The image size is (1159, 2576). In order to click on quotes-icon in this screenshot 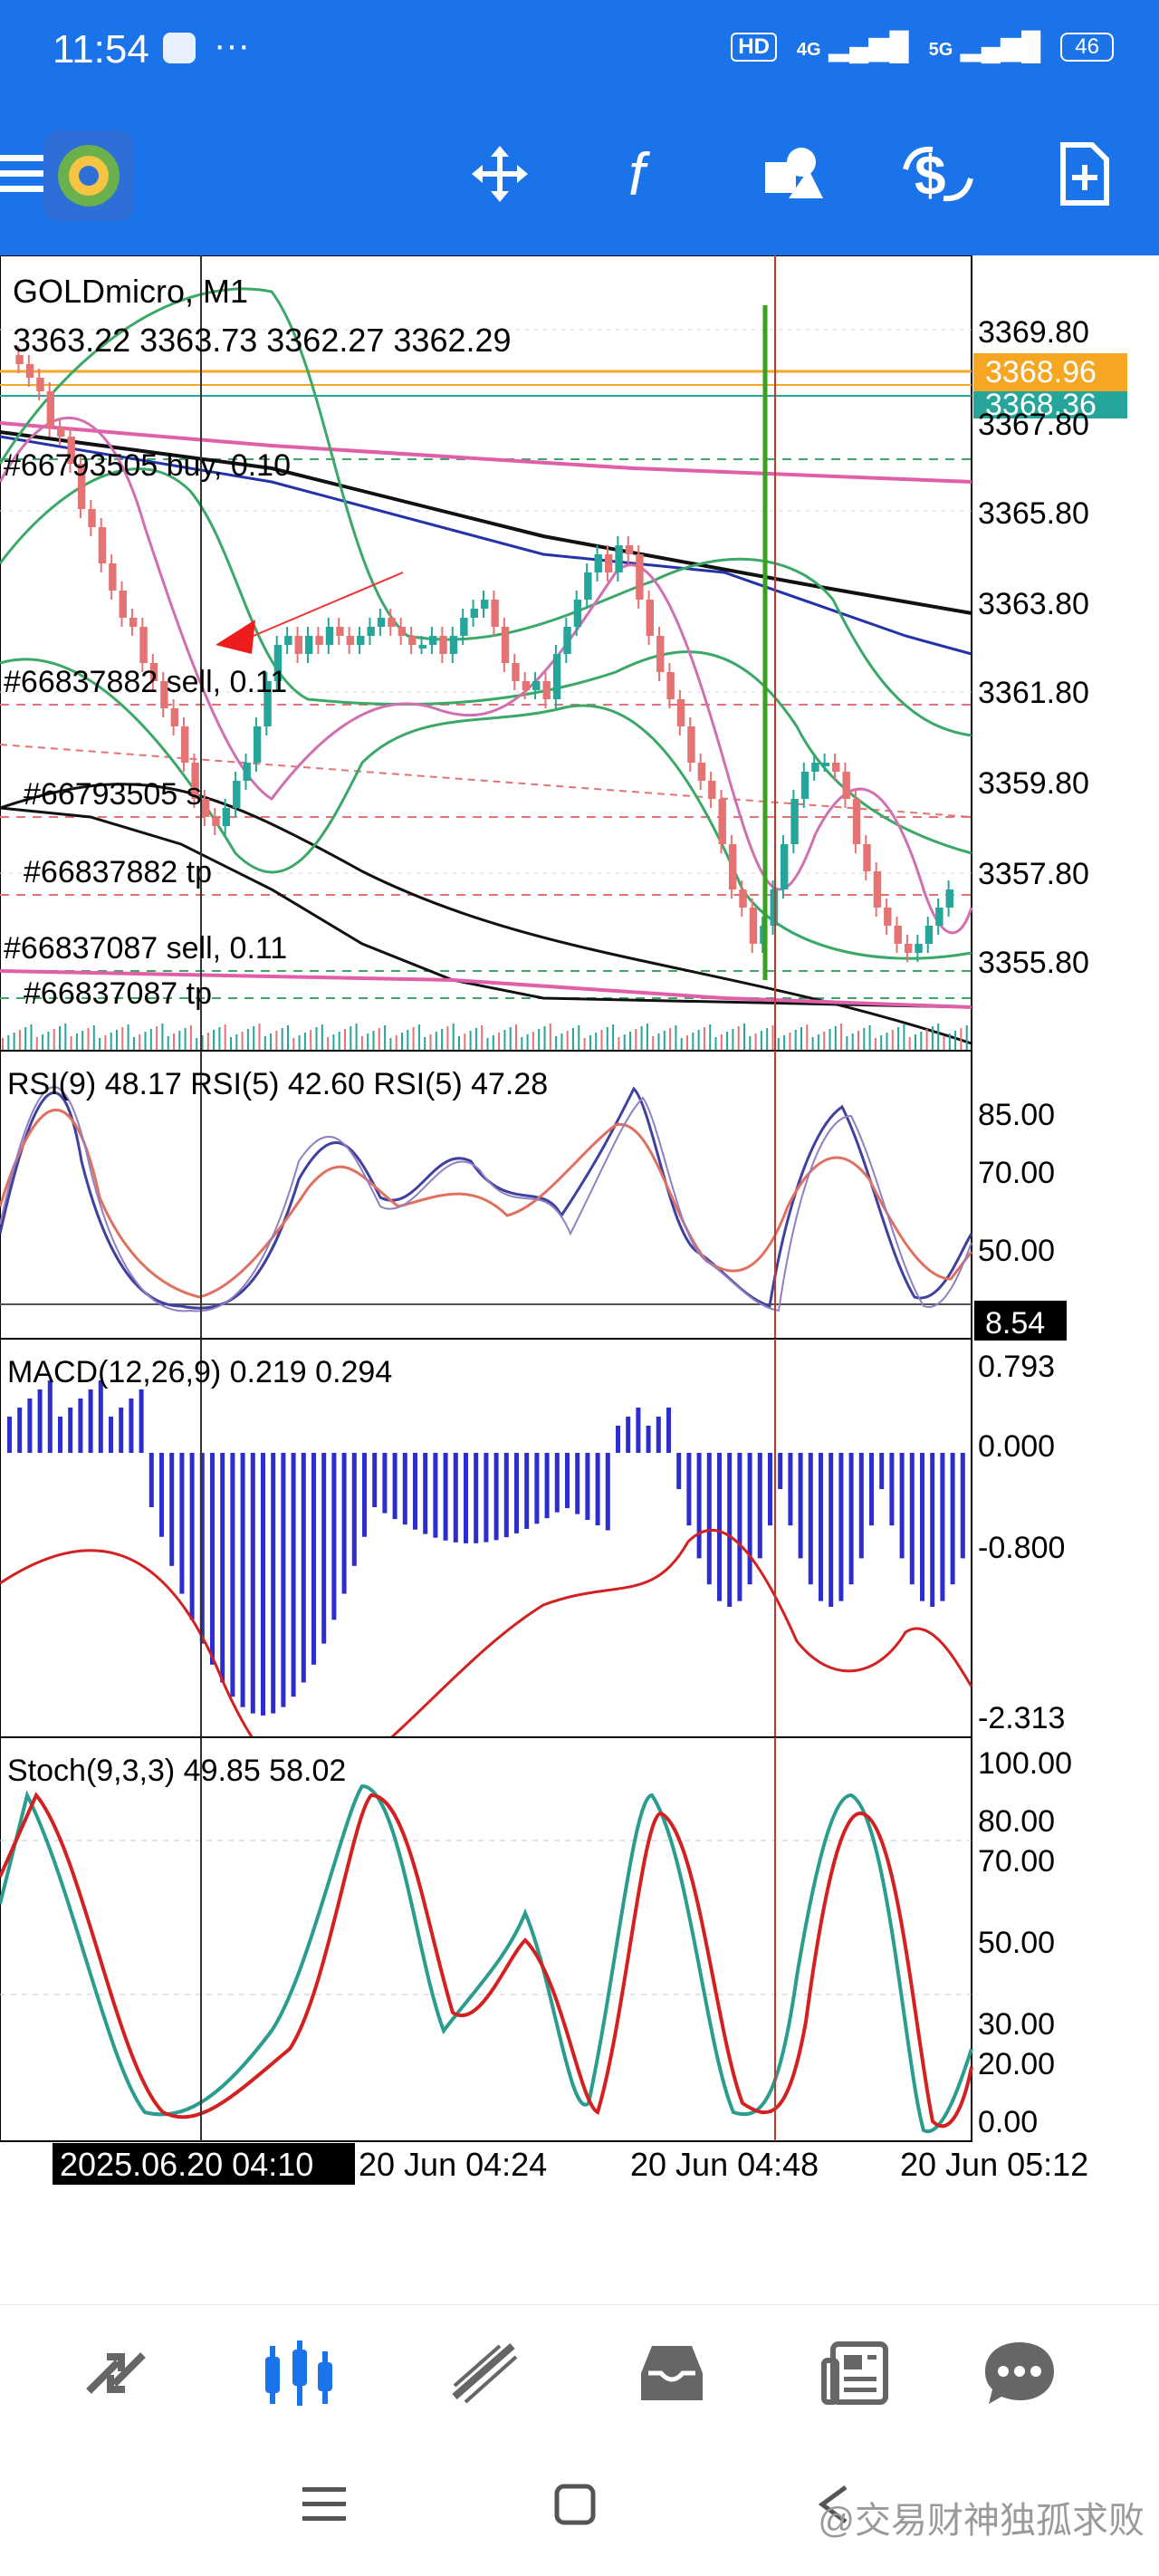, I will do `click(116, 2373)`.